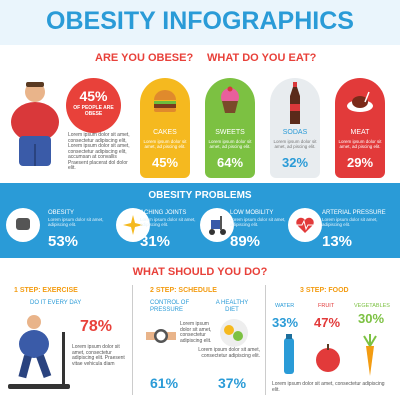  I want to click on food-item-value: 47%, so click(327, 322).